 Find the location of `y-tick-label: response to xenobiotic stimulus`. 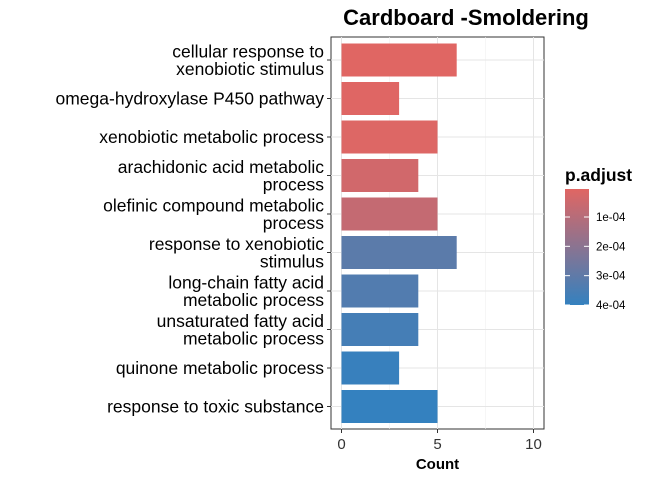

y-tick-label: response to xenobiotic stimulus is located at coordinates (236, 253).